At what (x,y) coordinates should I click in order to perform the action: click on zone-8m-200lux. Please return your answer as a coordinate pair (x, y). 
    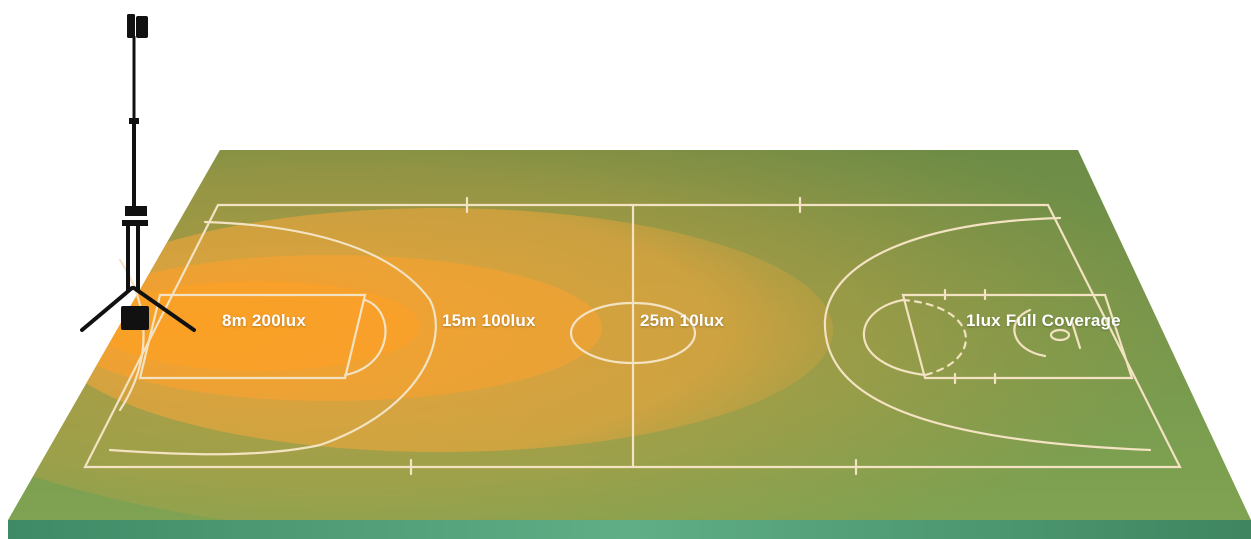
    Looking at the image, I should click on (258, 326).